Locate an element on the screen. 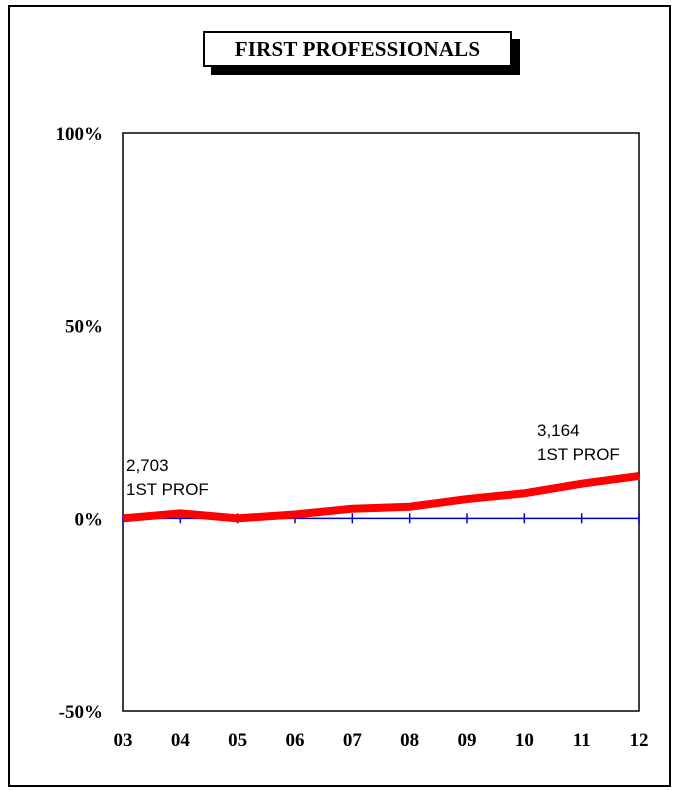  chart-title: FIRST PROFESSIONALS is located at coordinates (357, 49).